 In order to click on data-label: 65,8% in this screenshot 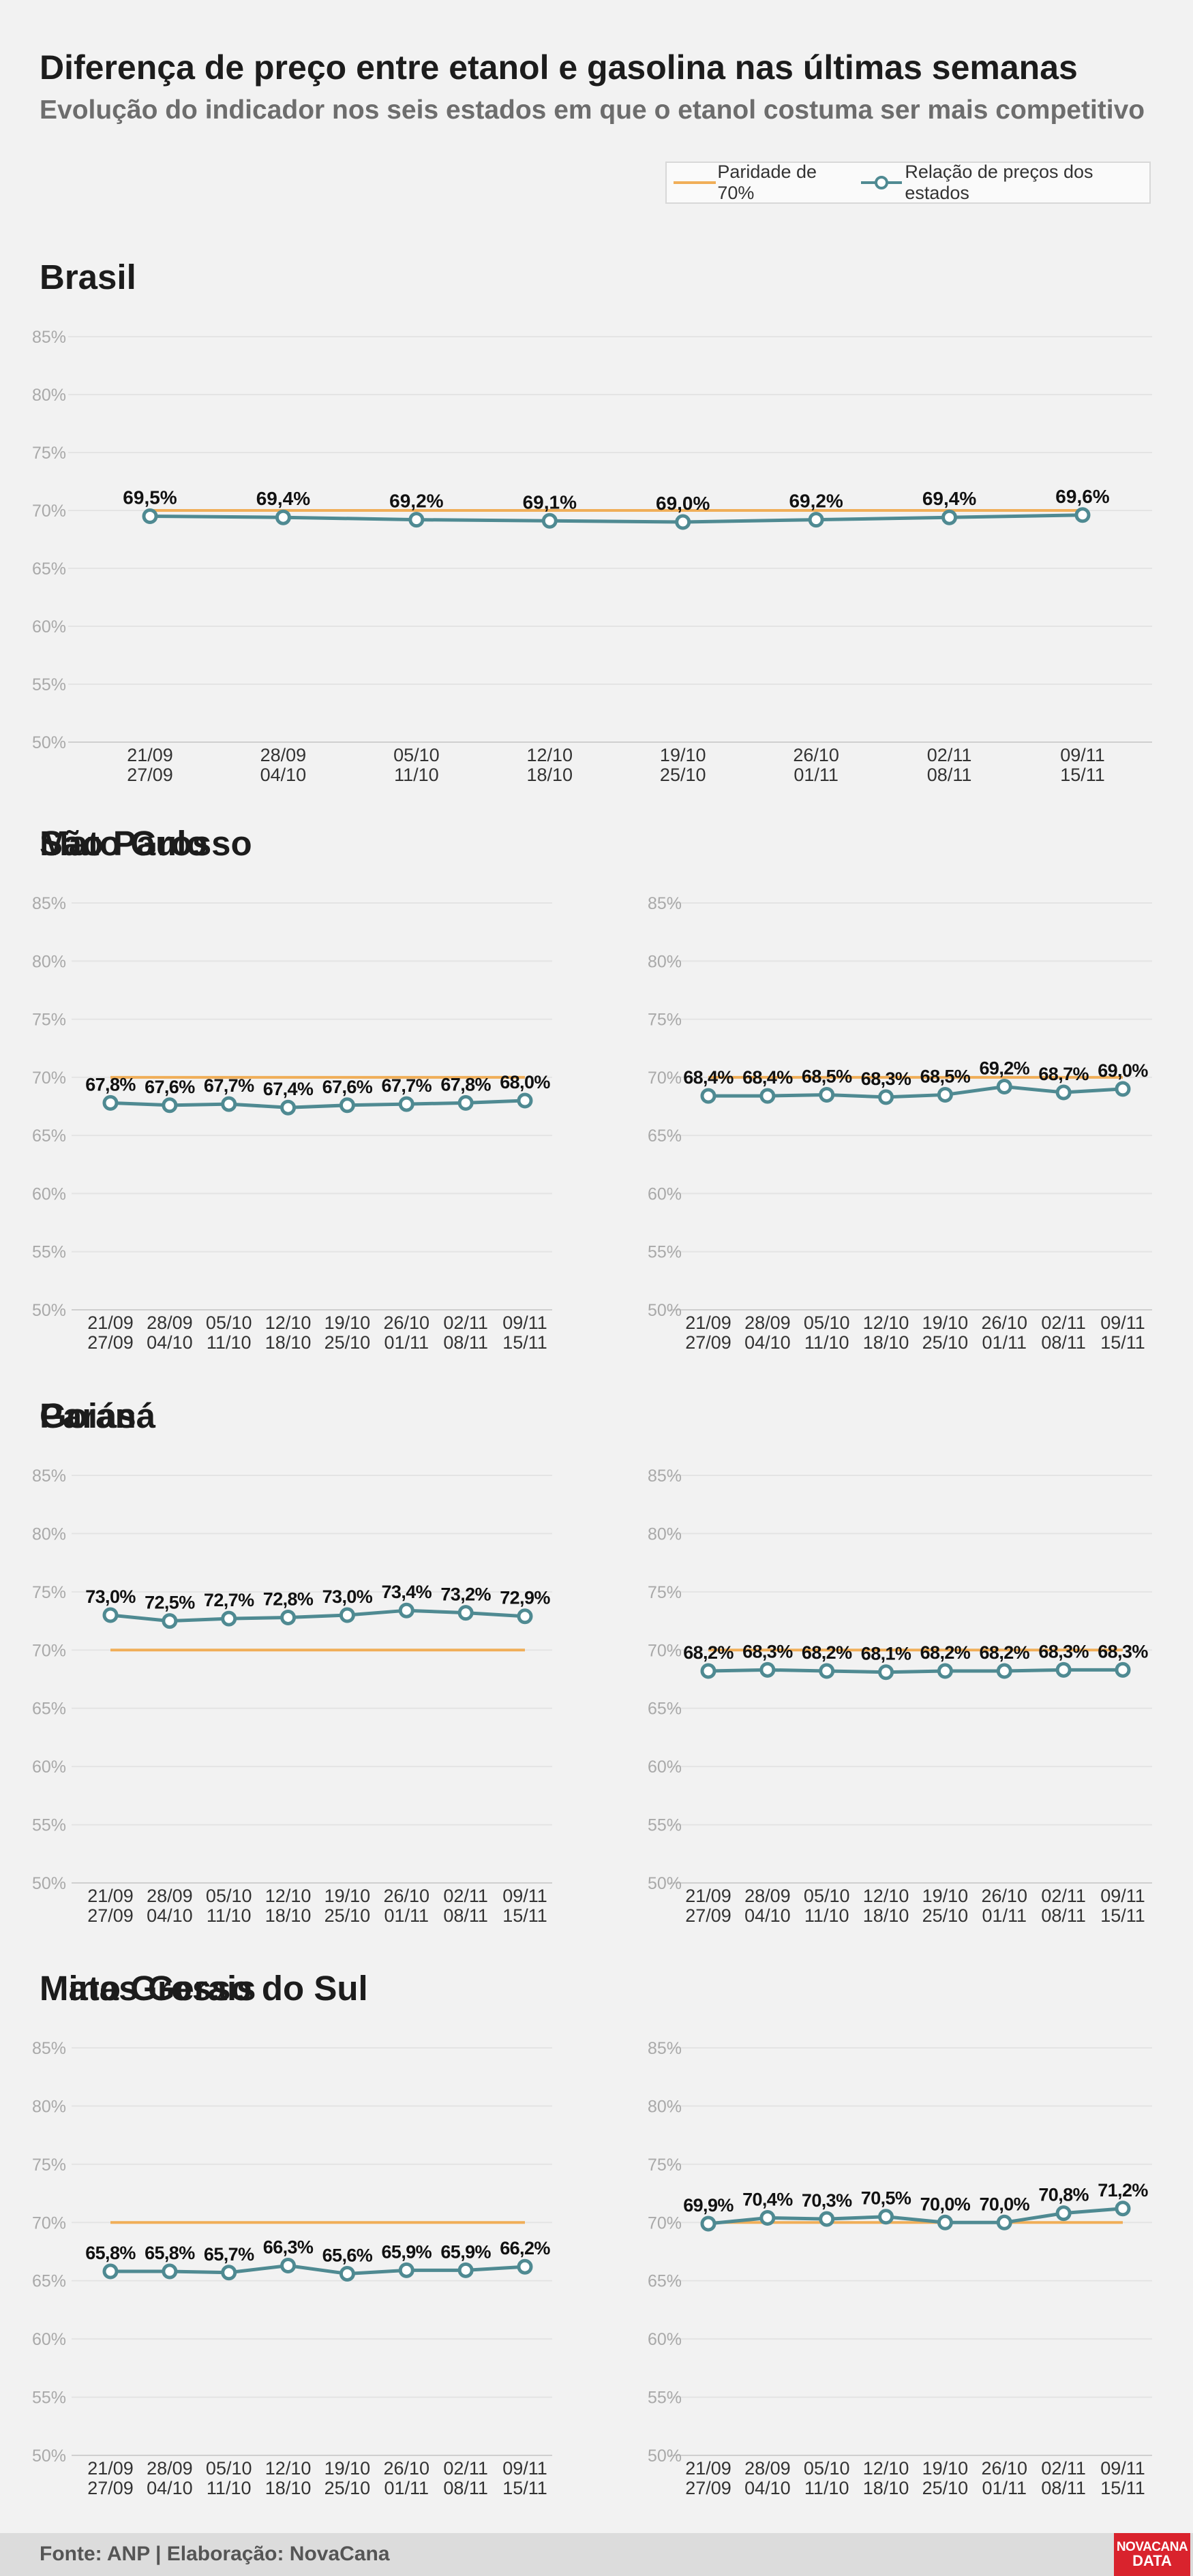, I will do `click(170, 2253)`.